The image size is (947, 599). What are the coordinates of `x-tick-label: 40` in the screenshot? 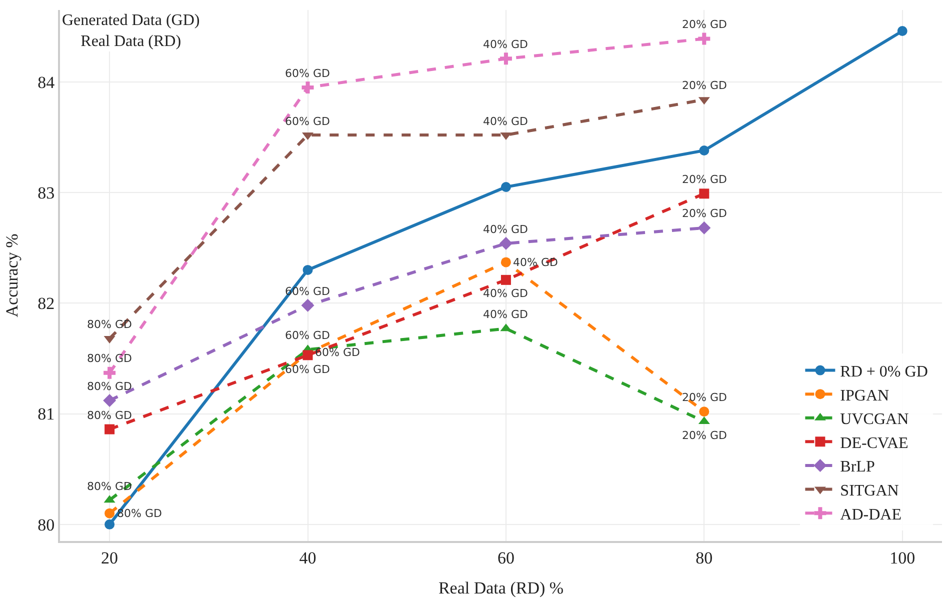 It's located at (307, 558).